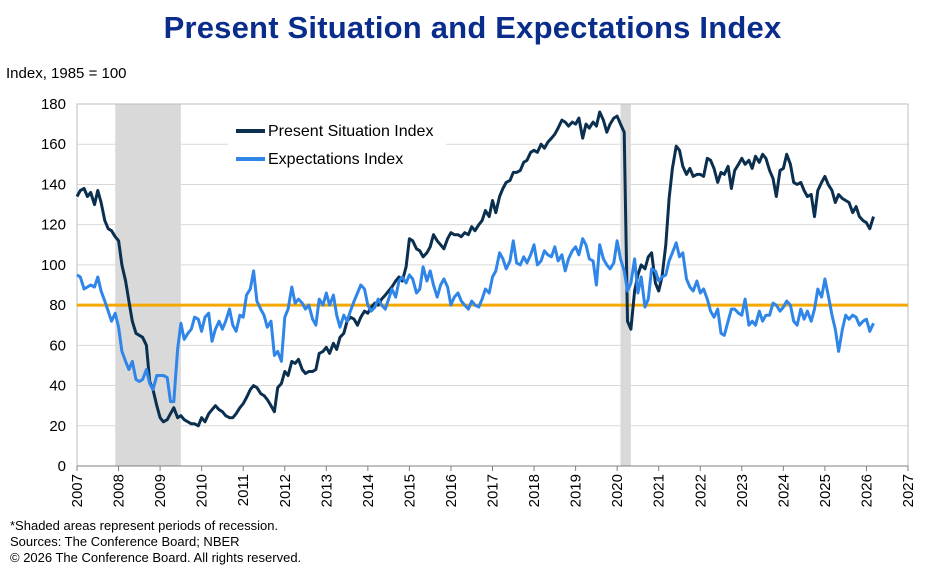 This screenshot has width=945, height=574. What do you see at coordinates (326, 490) in the screenshot?
I see `x-tick-label: 2013` at bounding box center [326, 490].